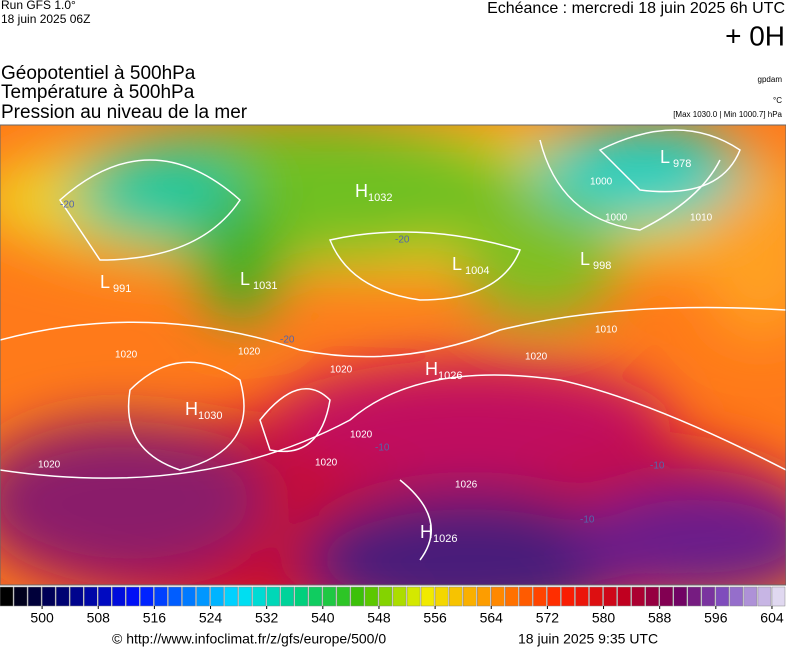  I want to click on colorbar-tick-label: 556, so click(435, 618).